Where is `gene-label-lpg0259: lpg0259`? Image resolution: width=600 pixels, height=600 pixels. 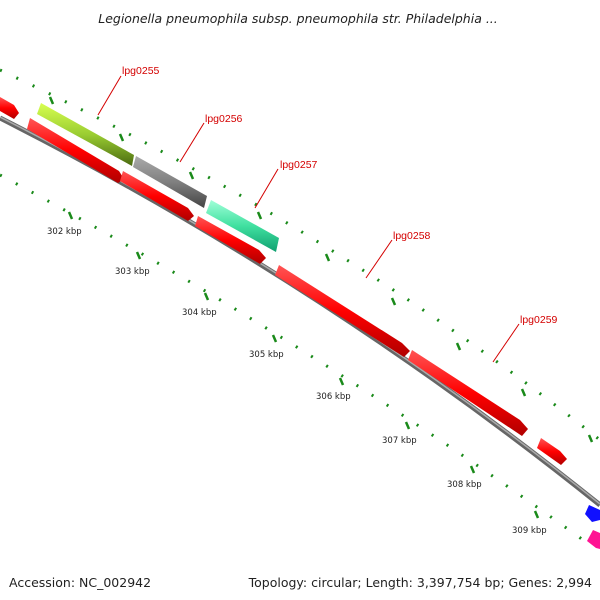
gene-label-lpg0259: lpg0259 is located at coordinates (539, 320).